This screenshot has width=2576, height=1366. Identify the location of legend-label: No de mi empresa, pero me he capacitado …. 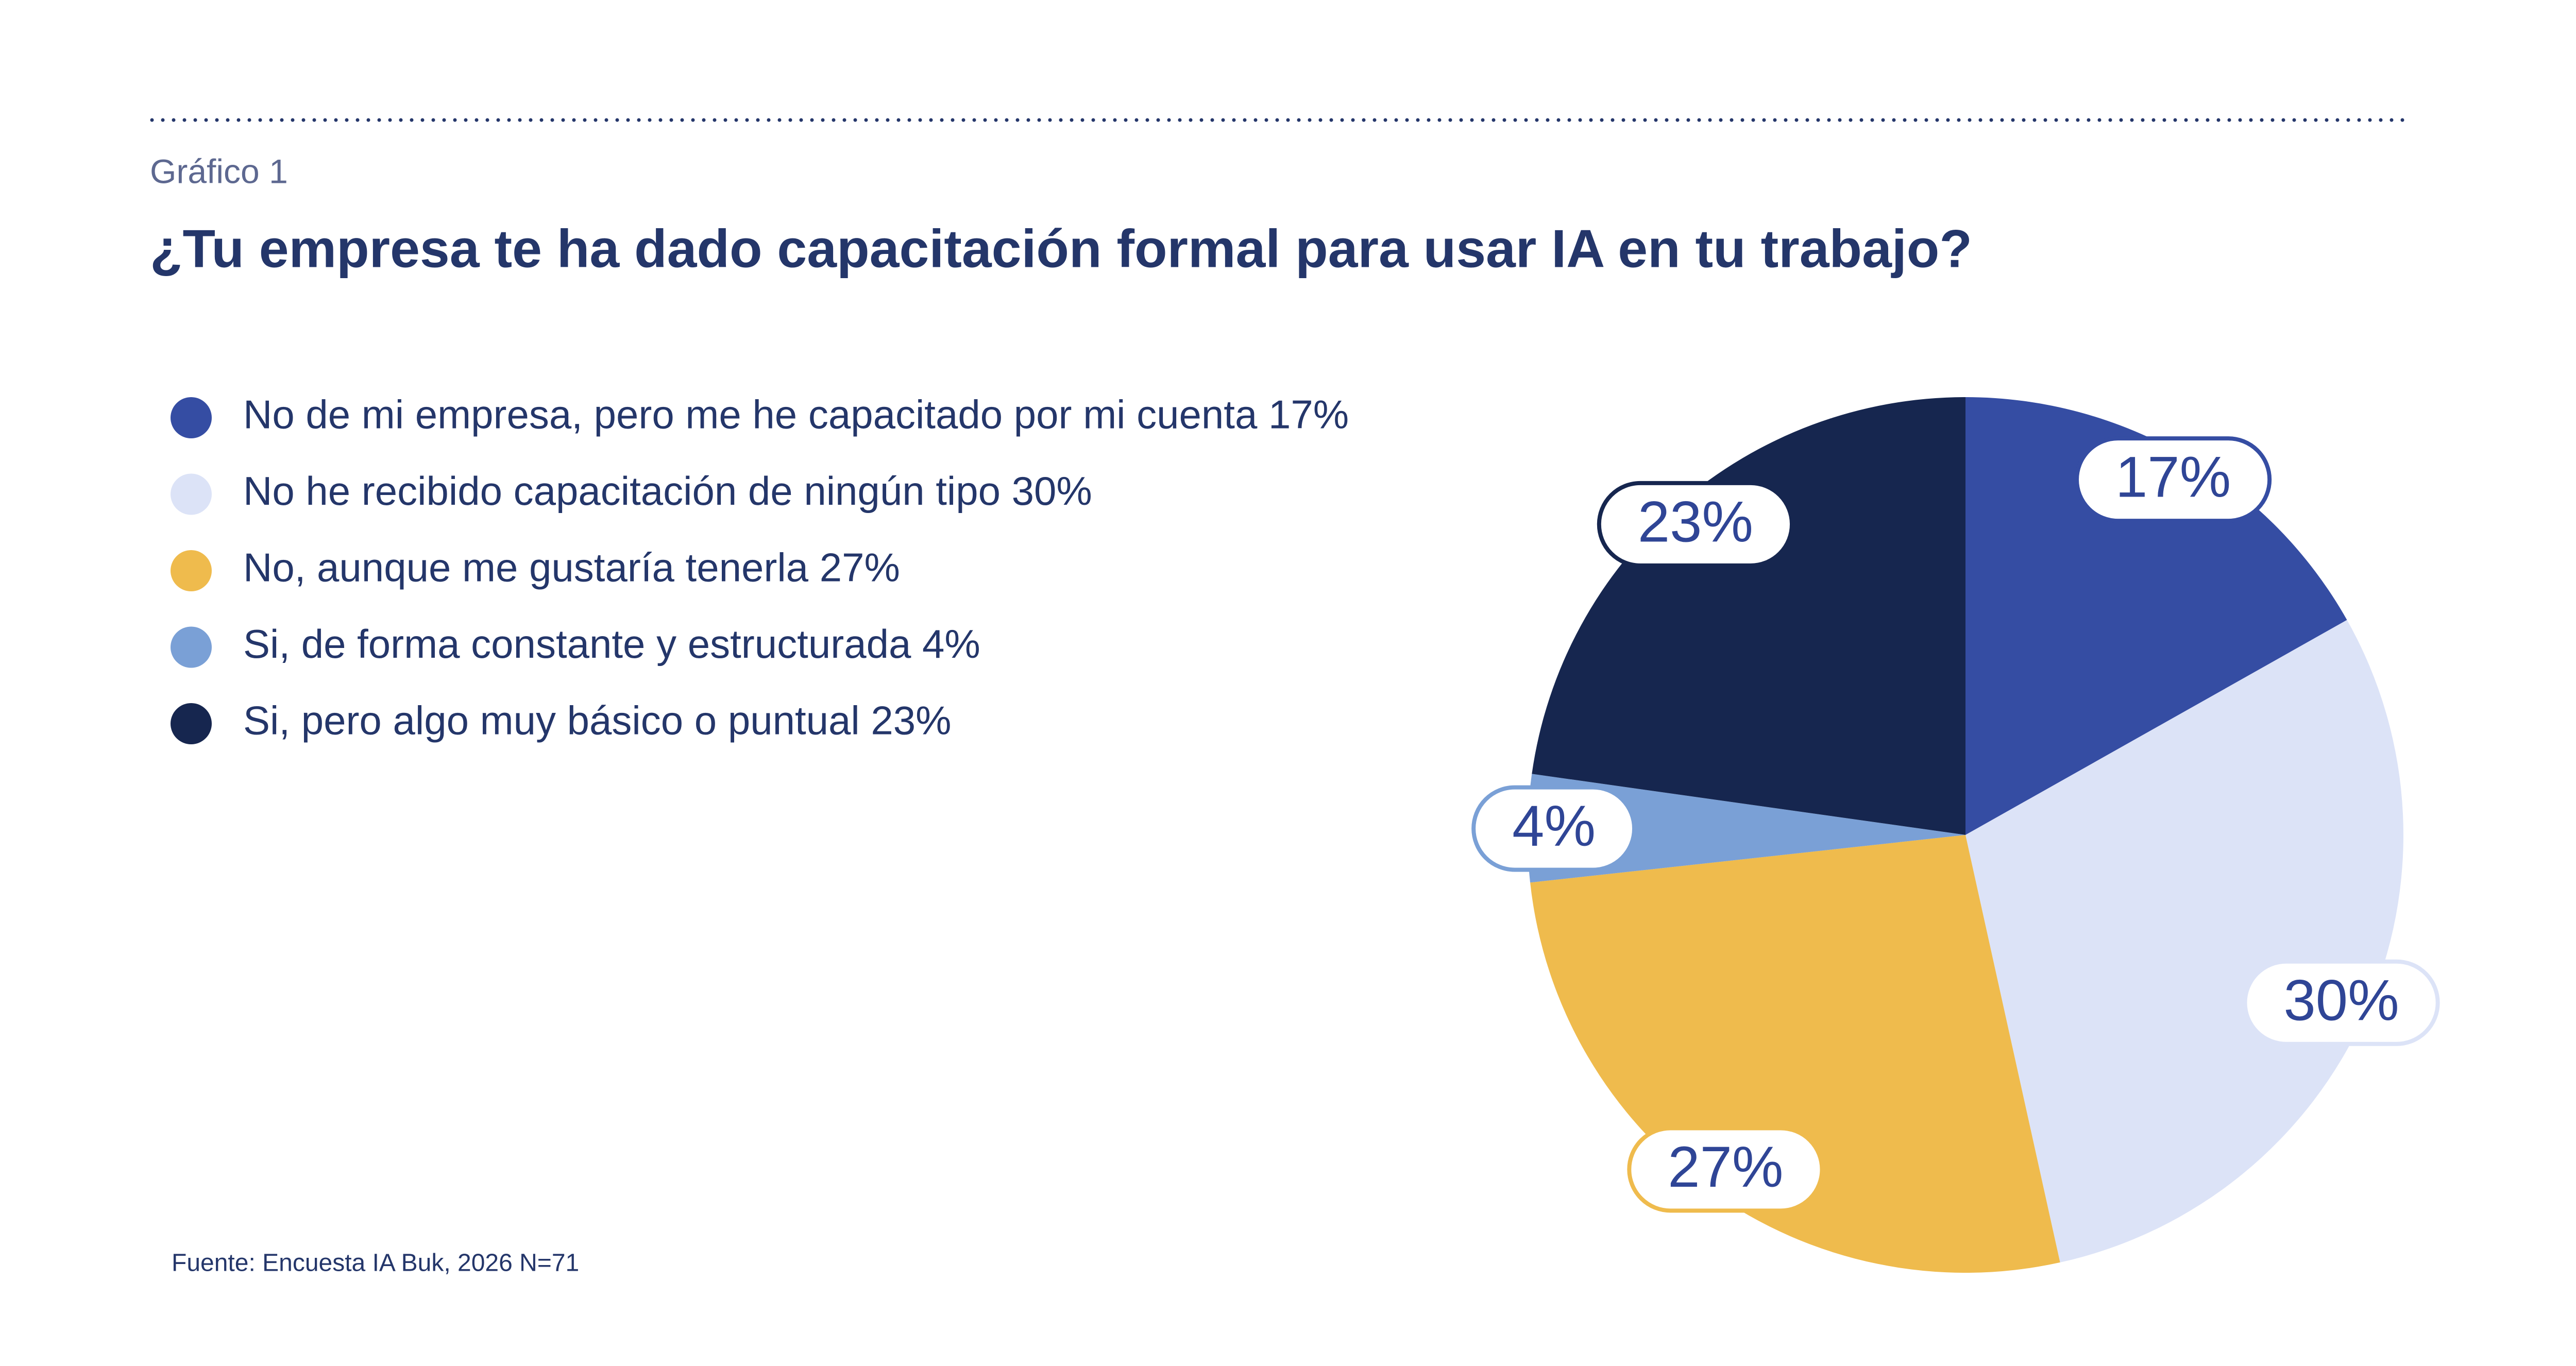
(796, 414).